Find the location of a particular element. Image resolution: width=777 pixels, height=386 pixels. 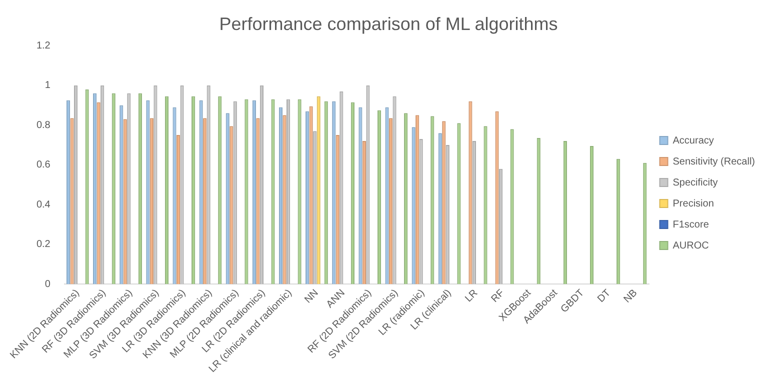

legend-label: AUROC is located at coordinates (690, 246).